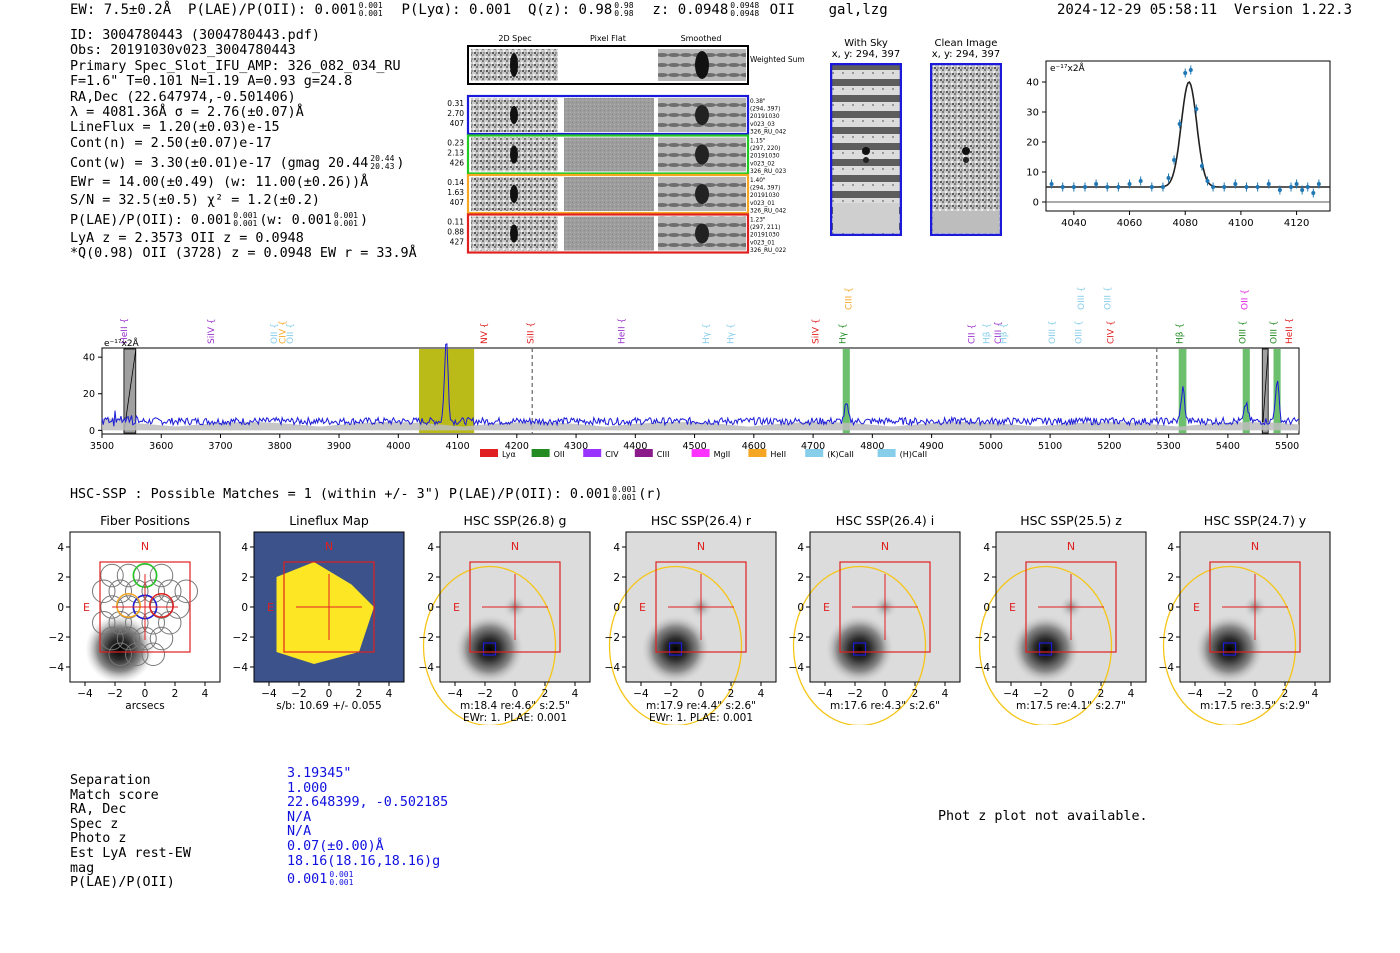 Image resolution: width=1400 pixels, height=953 pixels. I want to click on hsc-north-4: N, so click(885, 546).